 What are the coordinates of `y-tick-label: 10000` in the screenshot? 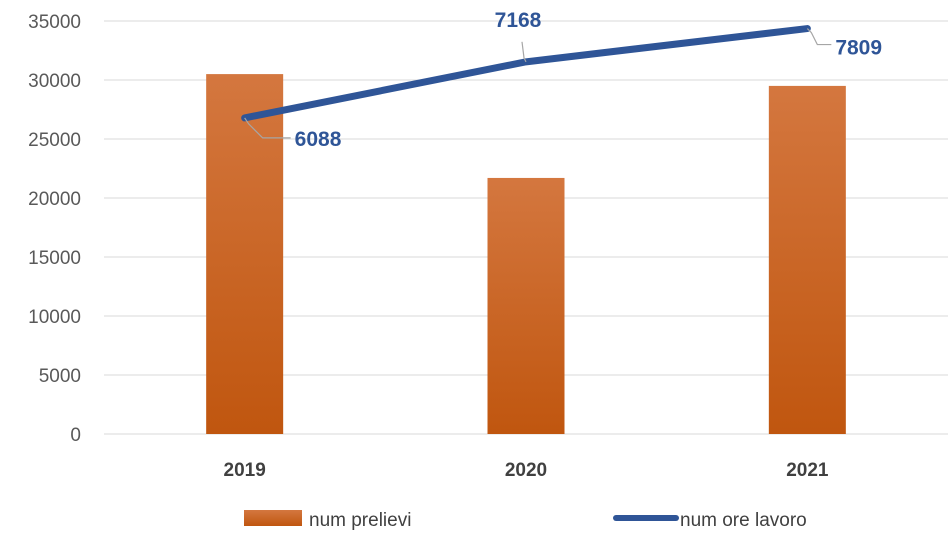 It's located at (54, 317).